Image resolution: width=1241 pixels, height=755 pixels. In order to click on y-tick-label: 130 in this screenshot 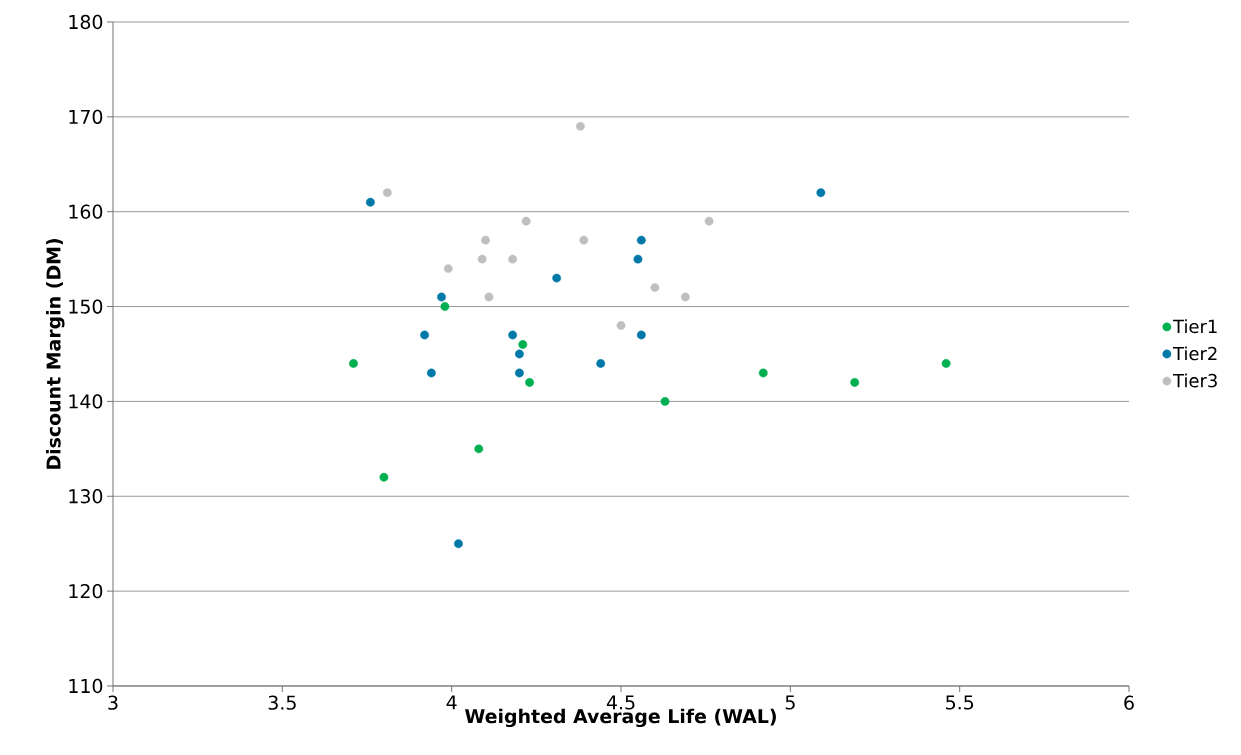, I will do `click(86, 496)`.